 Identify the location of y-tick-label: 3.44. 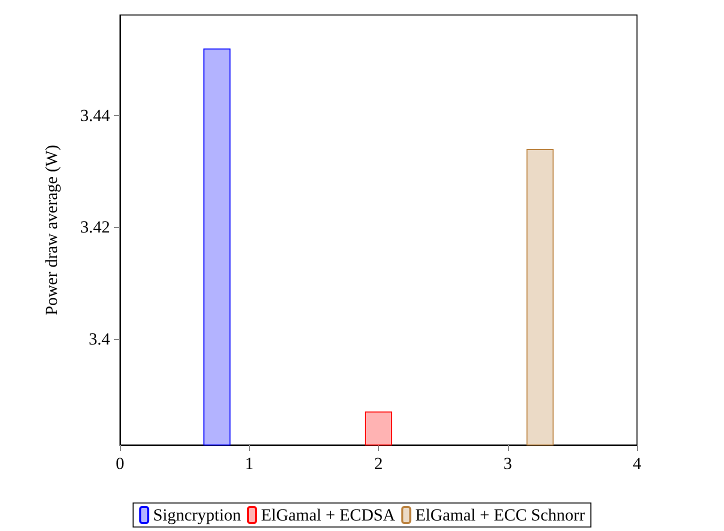
(95, 116).